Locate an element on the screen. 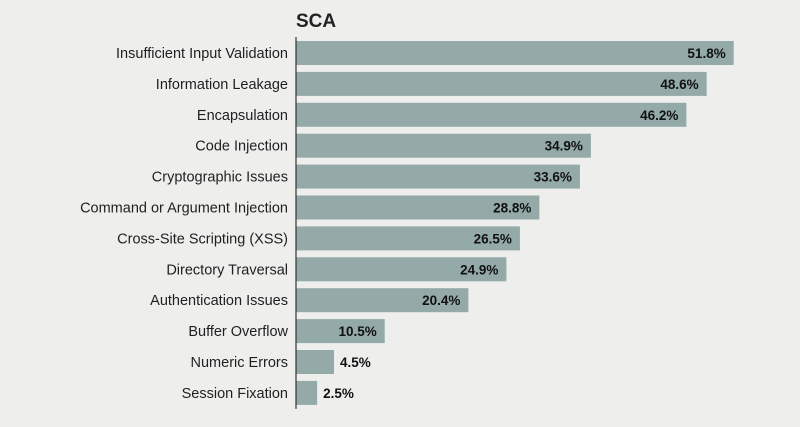  category-label: Directory Traversal is located at coordinates (227, 270).